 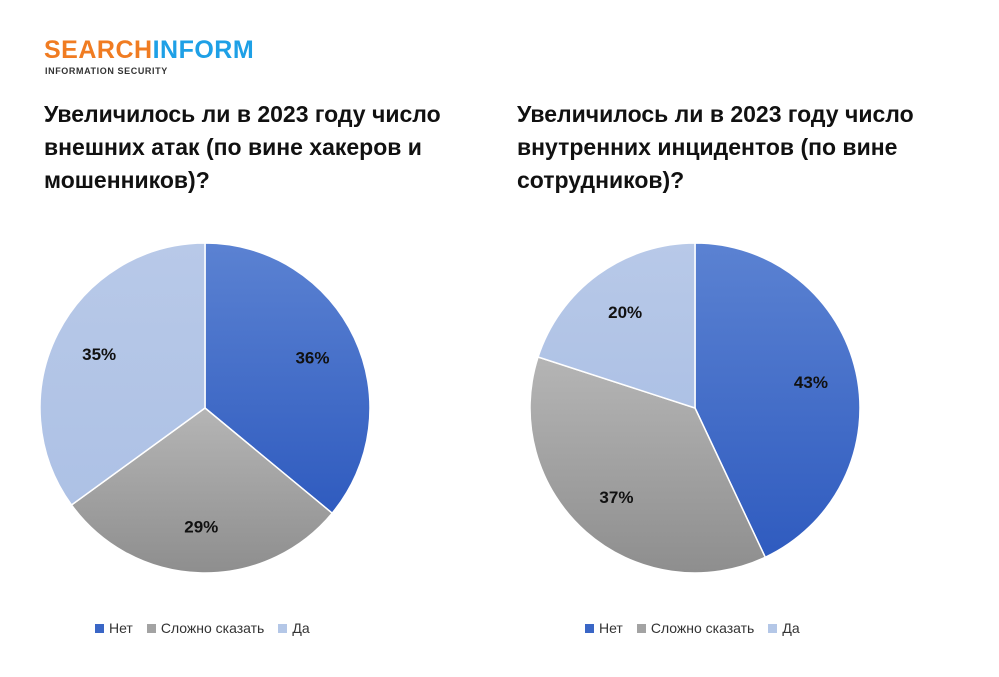 I want to click on logo: SEARCHINFORM, so click(x=149, y=50).